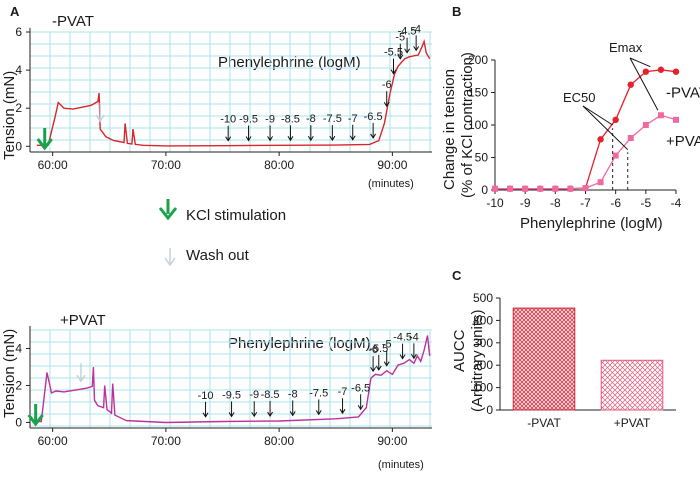 This screenshot has width=700, height=477. Describe the element at coordinates (222, 233) in the screenshot. I see `protocol-legend: KCl stimulation Wash out` at that location.